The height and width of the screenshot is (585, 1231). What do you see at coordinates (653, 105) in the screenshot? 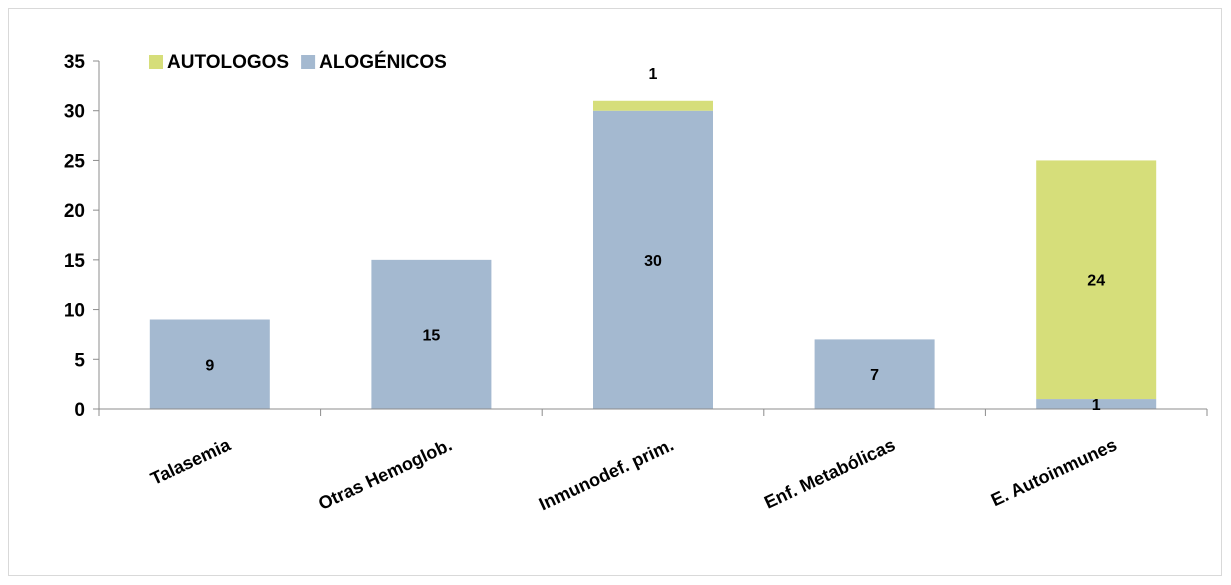
I see `bar-inmunodef-prim-autologos` at bounding box center [653, 105].